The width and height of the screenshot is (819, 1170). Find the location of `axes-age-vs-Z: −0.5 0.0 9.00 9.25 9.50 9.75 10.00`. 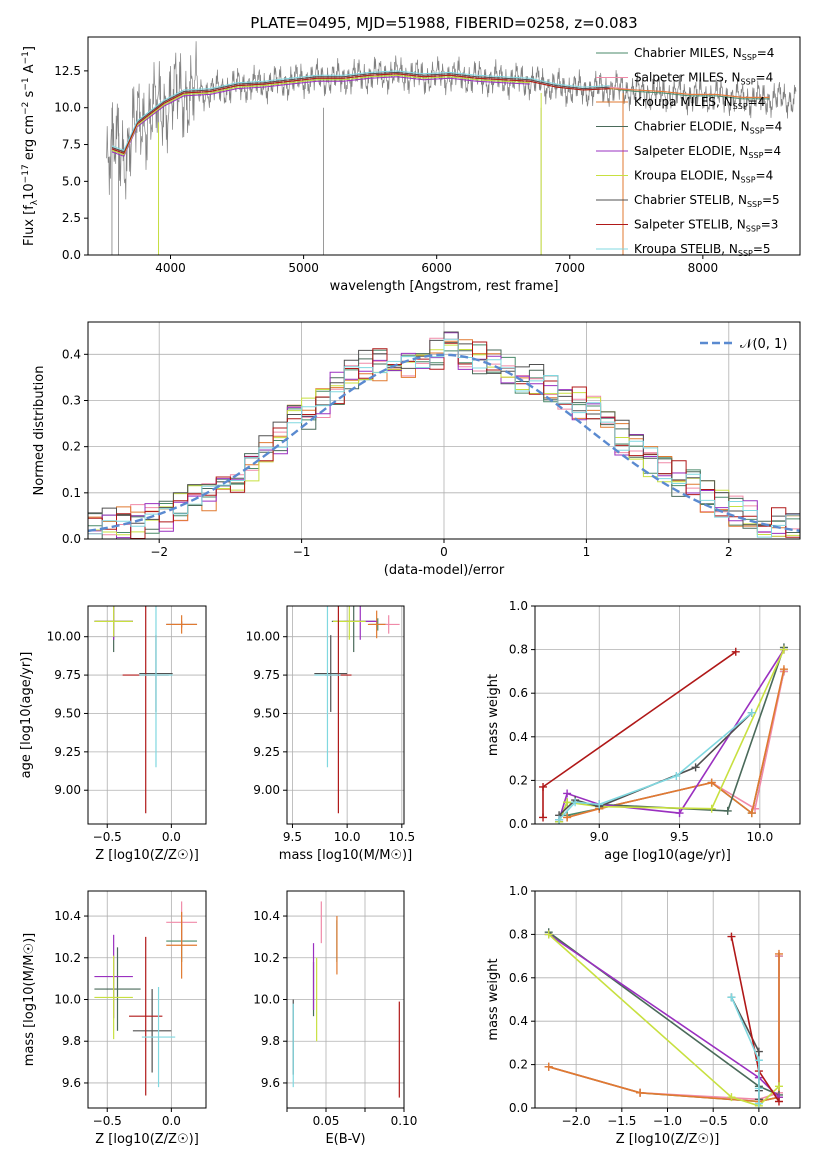

axes-age-vs-Z: −0.5 0.0 9.00 9.25 9.50 9.75 10.00 is located at coordinates (126, 725).